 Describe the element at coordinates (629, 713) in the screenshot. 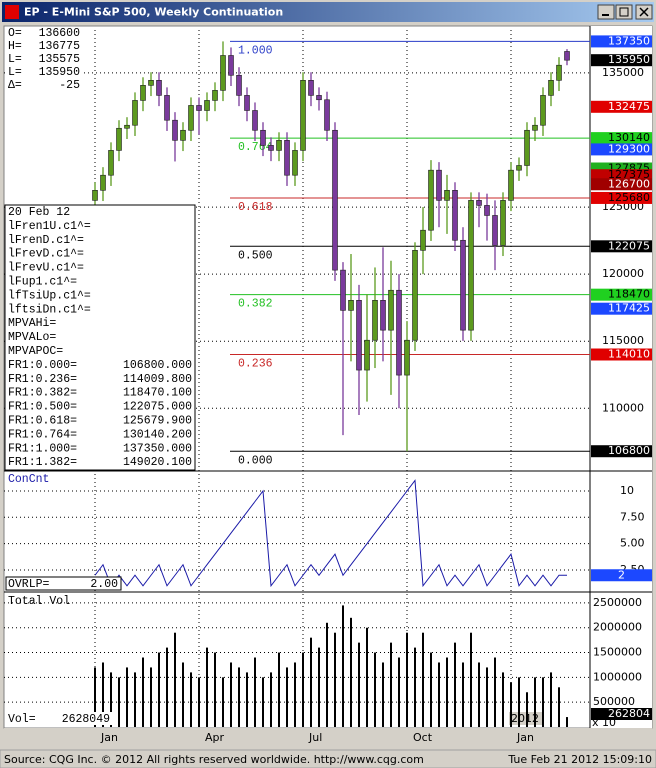

I see `last-vol-label: 262804` at that location.